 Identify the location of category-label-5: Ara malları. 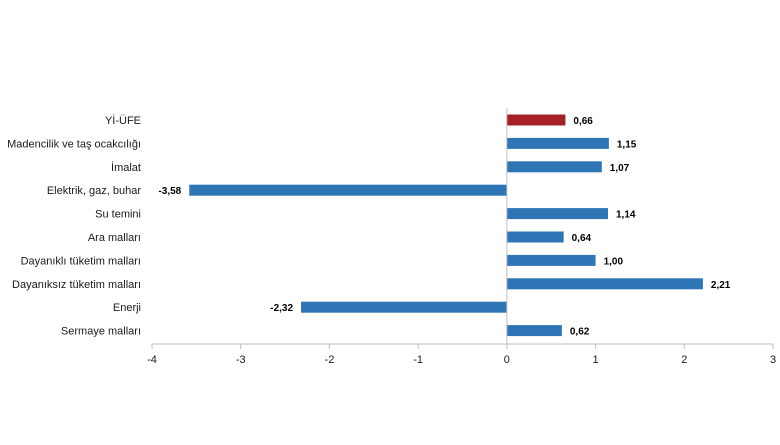
(114, 238).